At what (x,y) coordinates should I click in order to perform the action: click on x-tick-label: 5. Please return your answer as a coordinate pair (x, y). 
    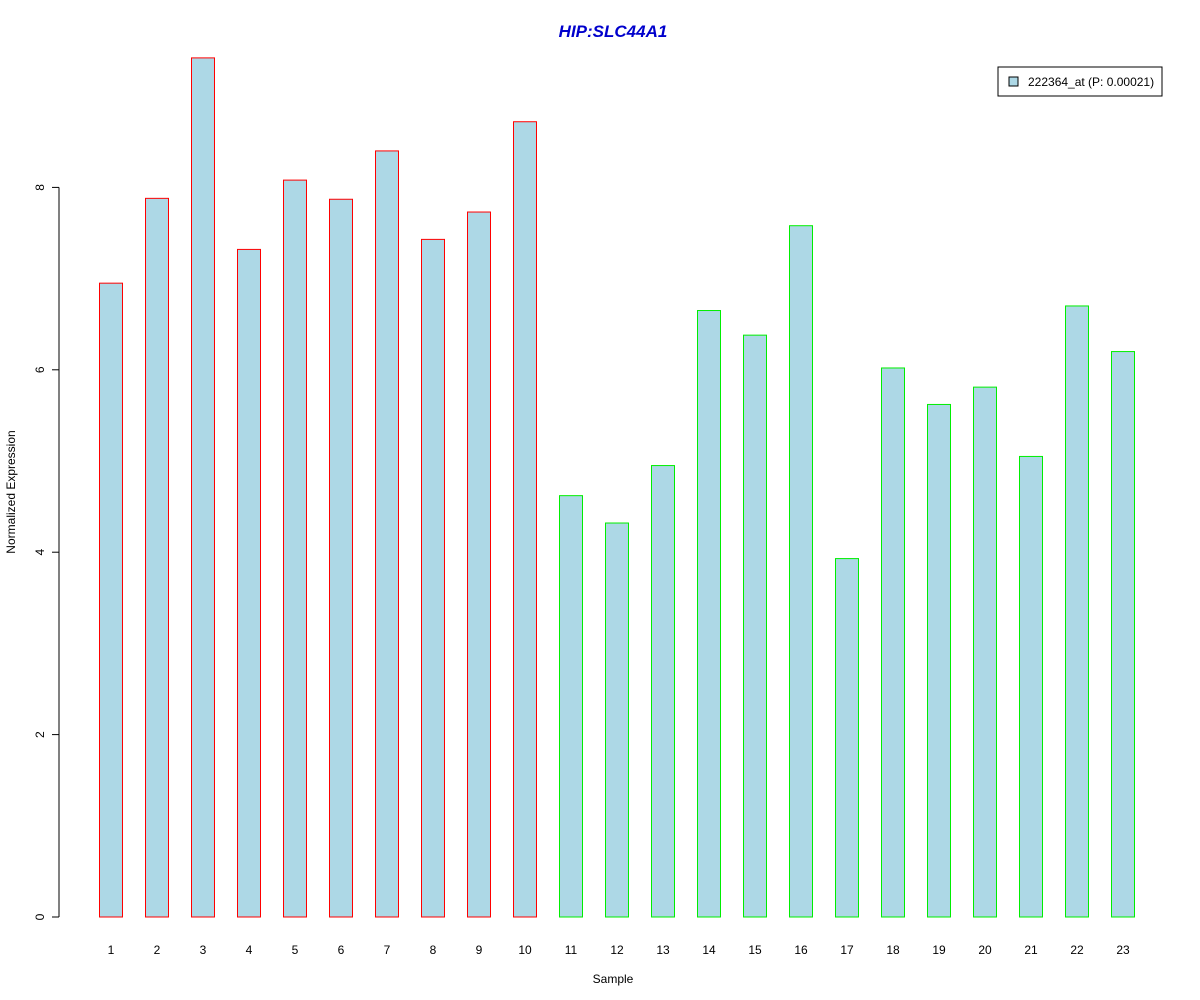
    Looking at the image, I should click on (295, 950).